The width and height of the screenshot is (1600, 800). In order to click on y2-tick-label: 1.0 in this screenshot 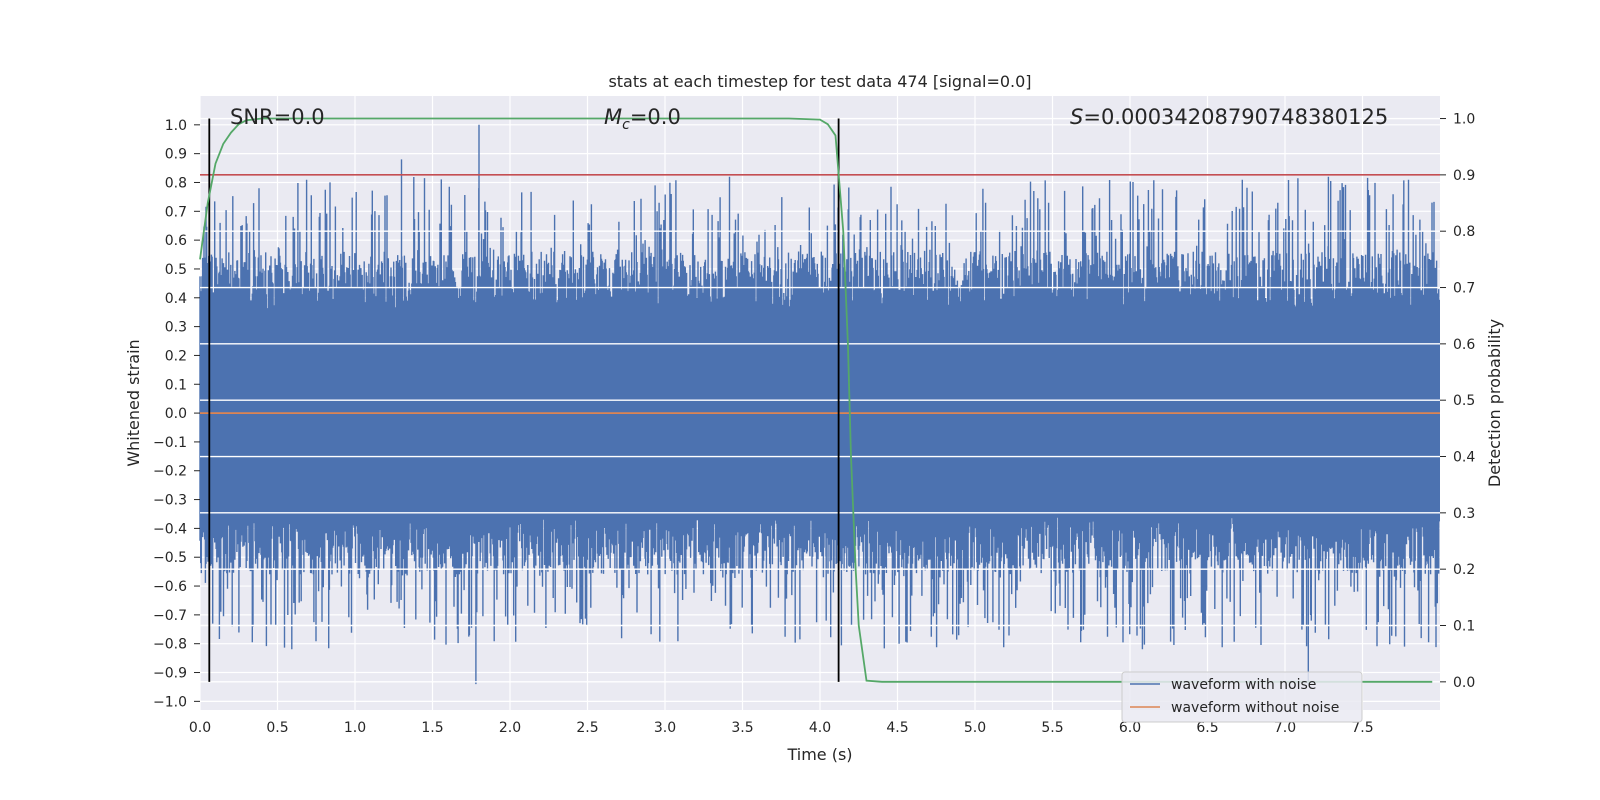, I will do `click(1464, 120)`.